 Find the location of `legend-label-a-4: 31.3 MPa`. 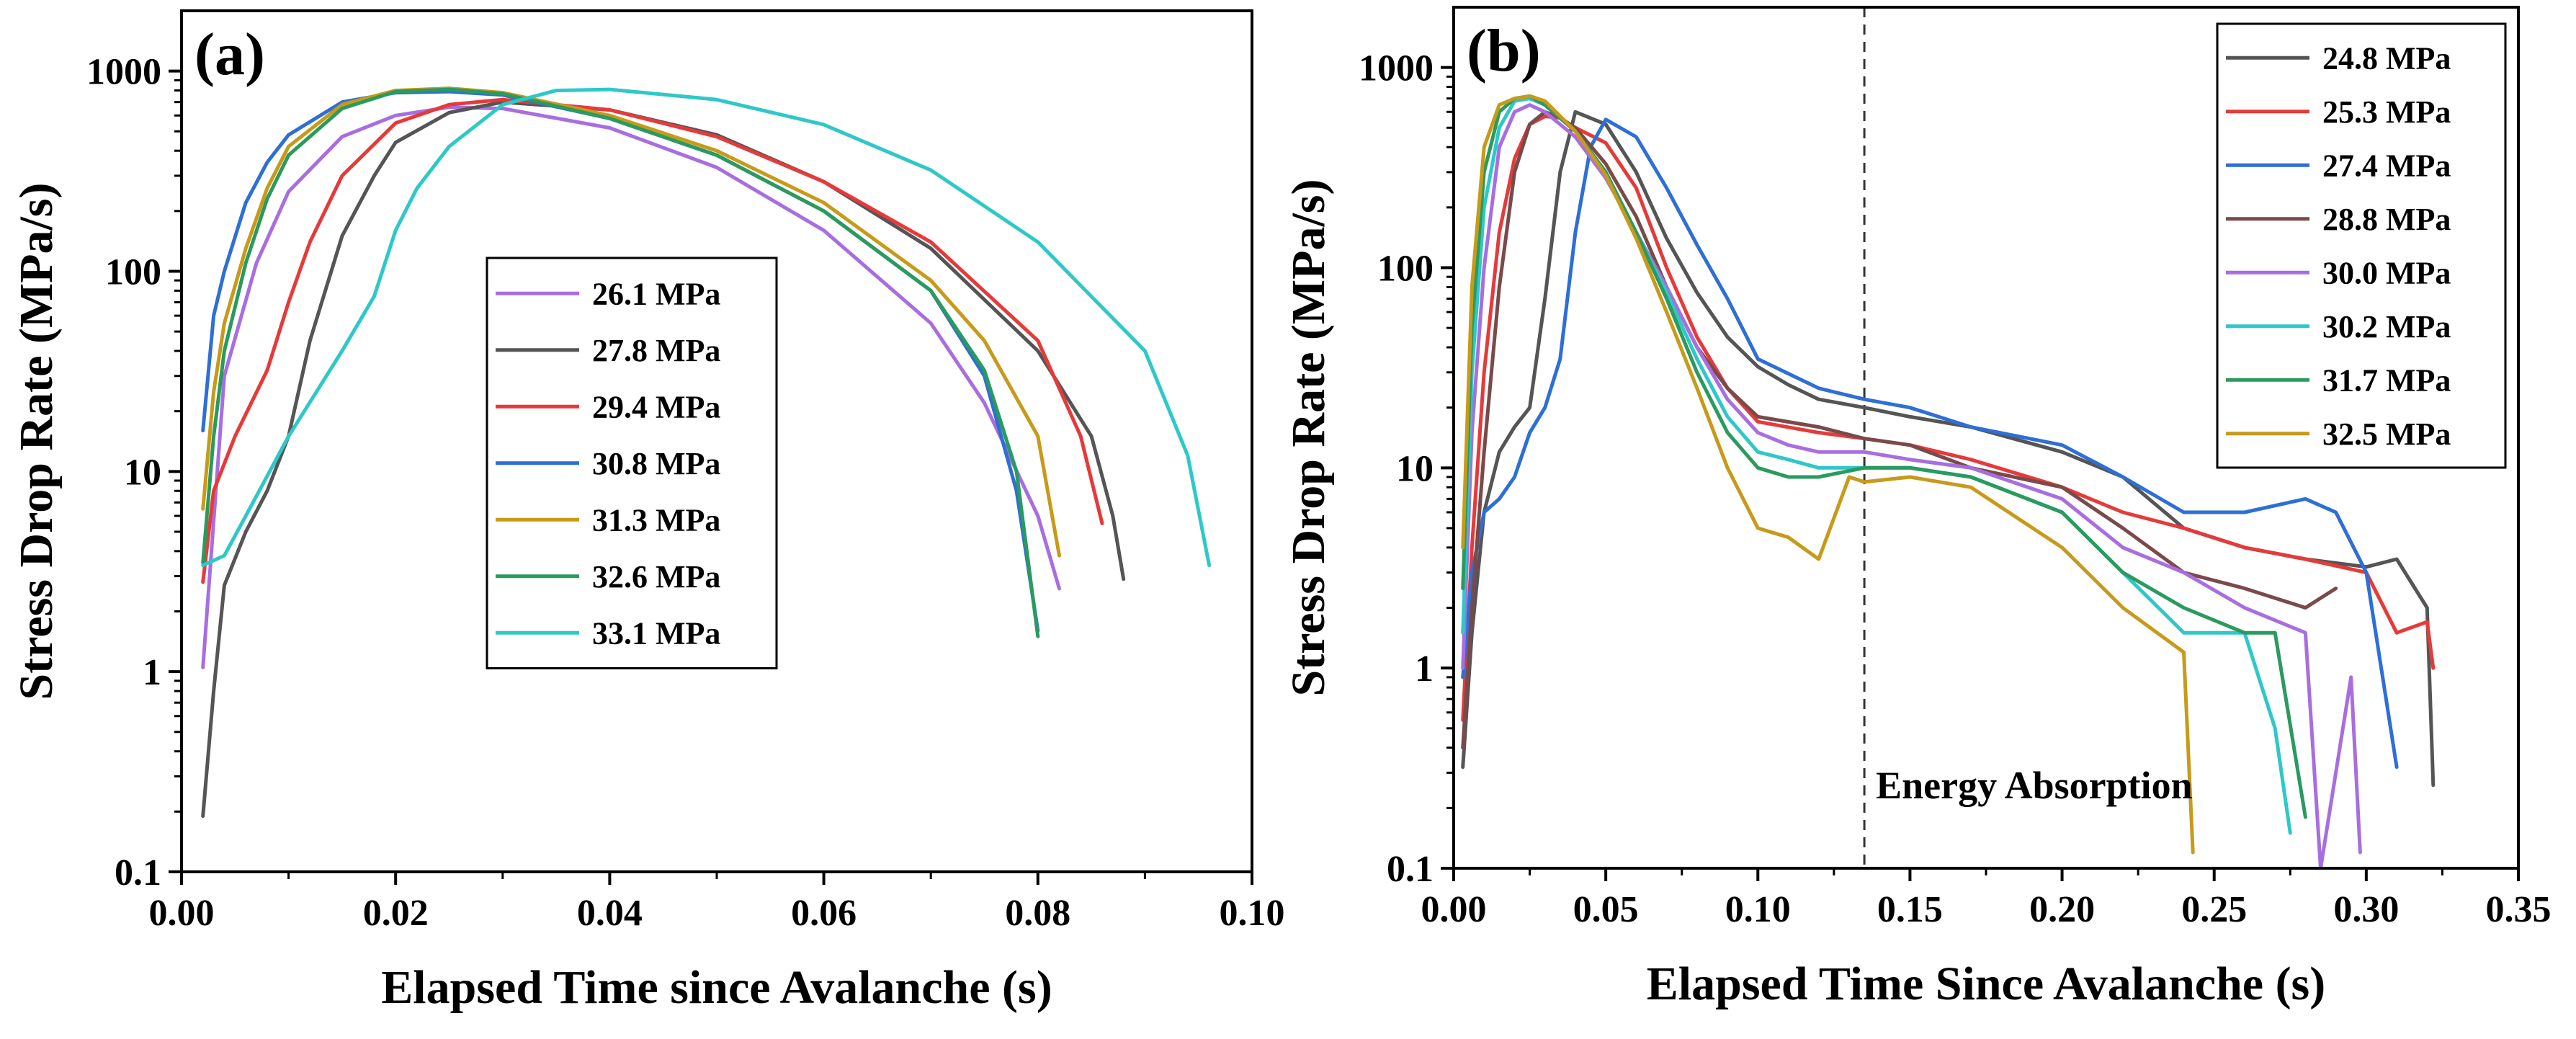

legend-label-a-4: 31.3 MPa is located at coordinates (656, 520).